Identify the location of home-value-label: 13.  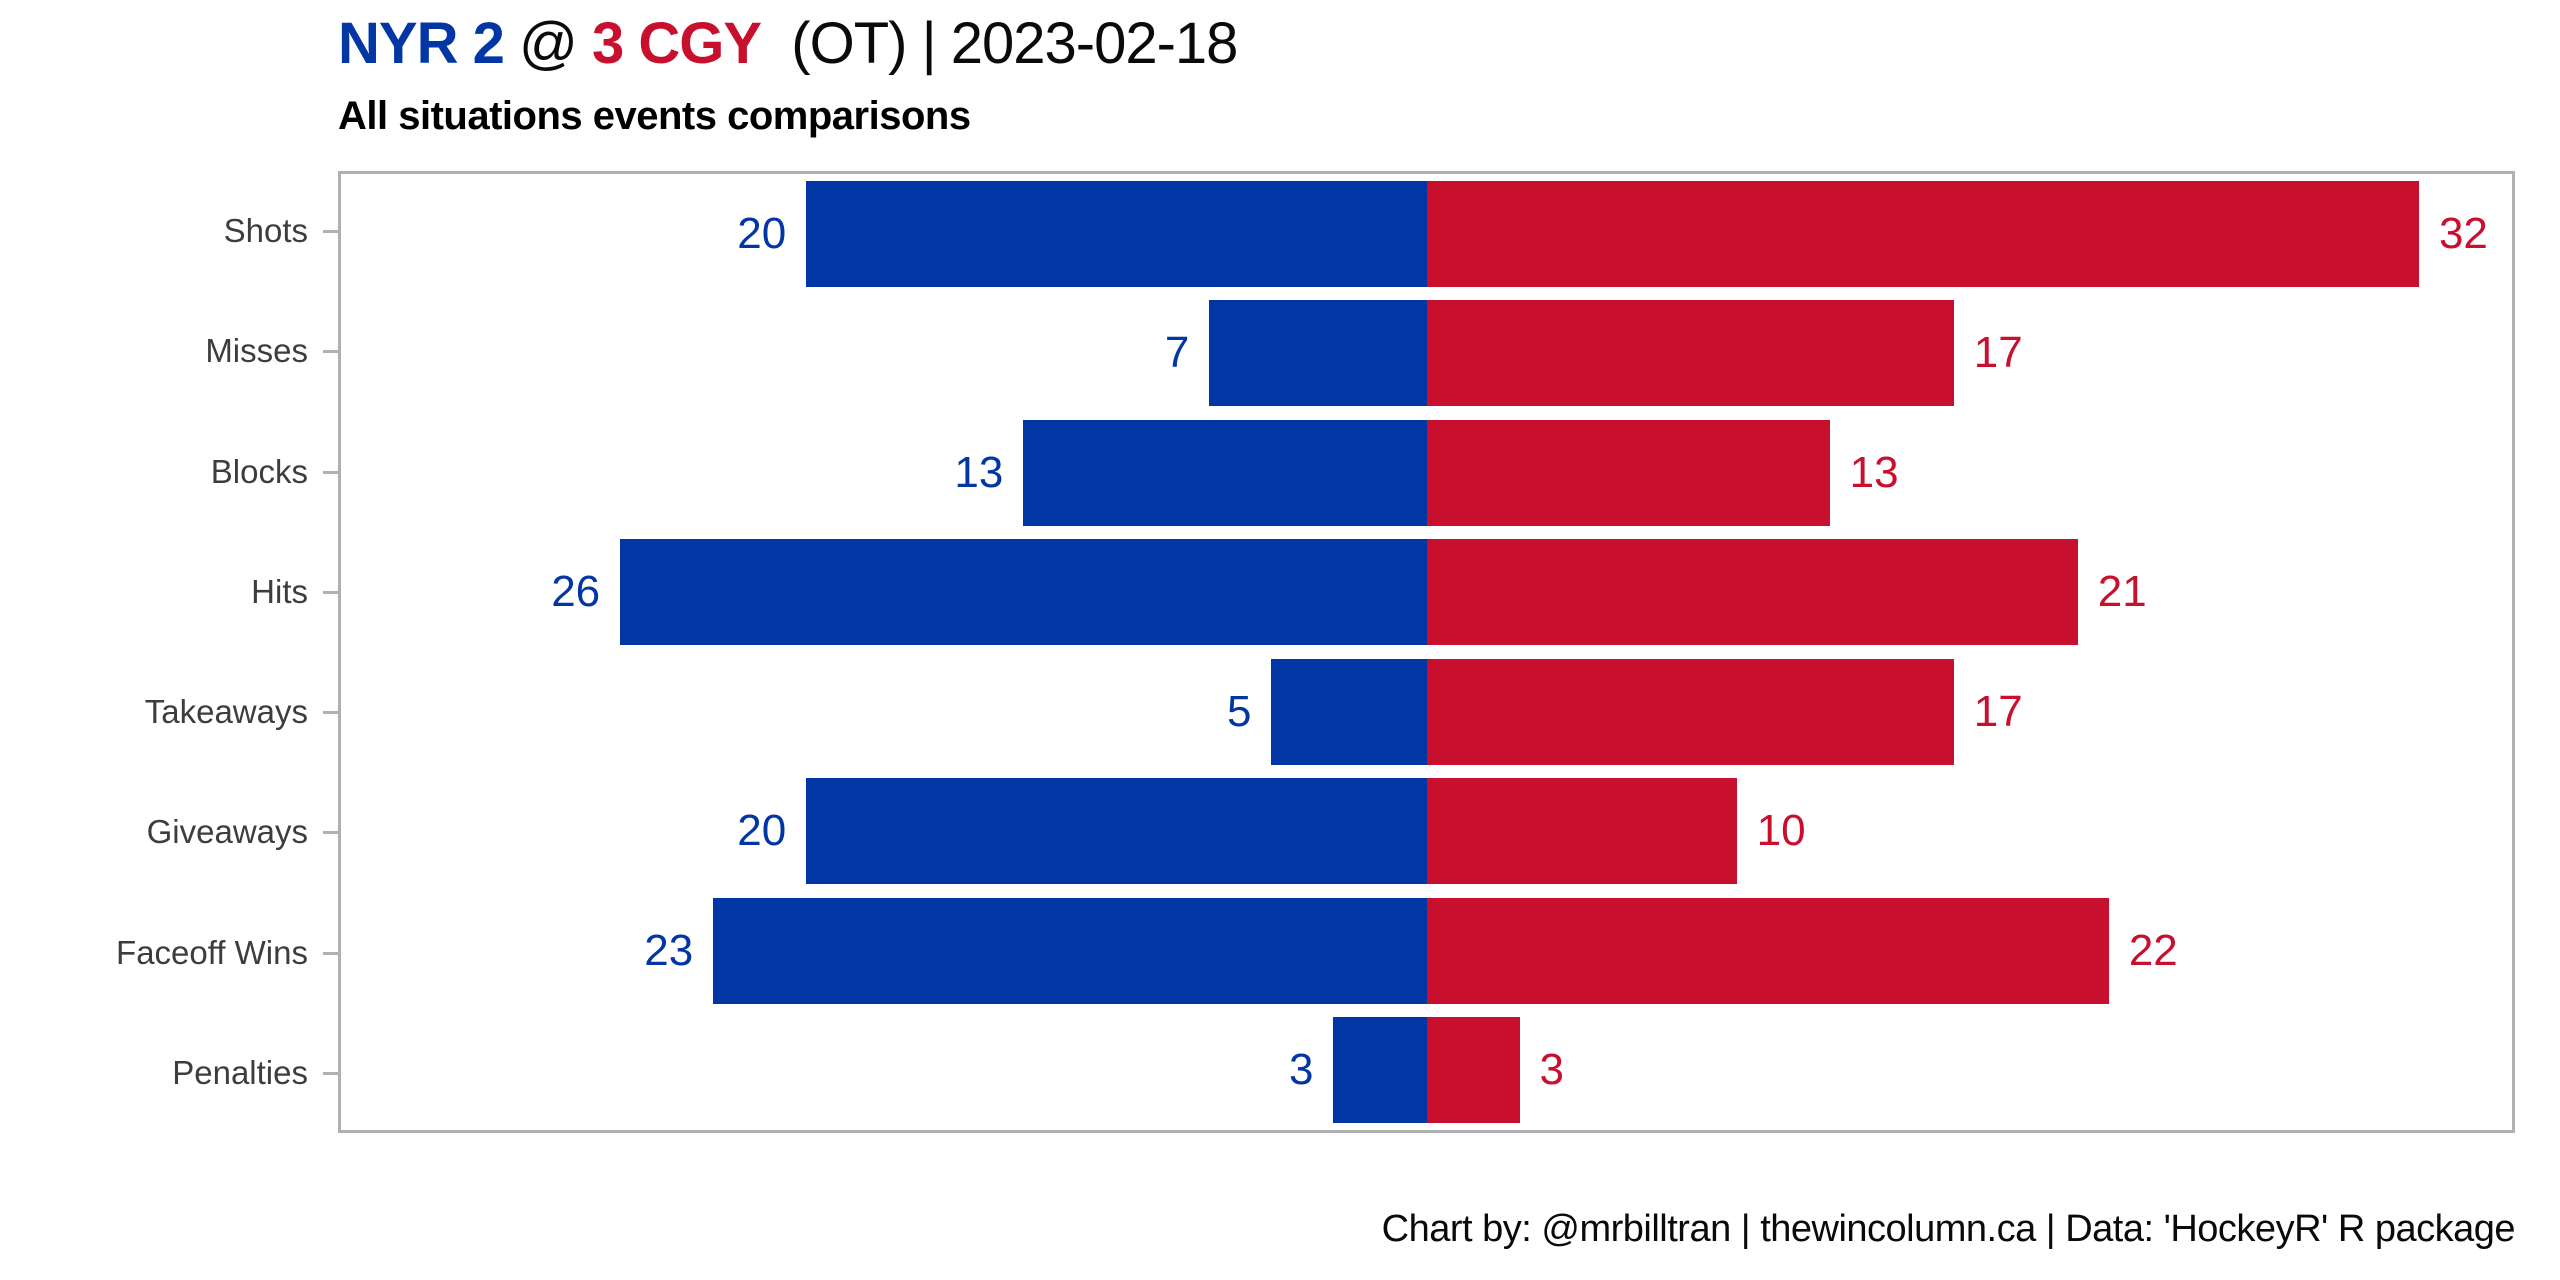
(1874, 472).